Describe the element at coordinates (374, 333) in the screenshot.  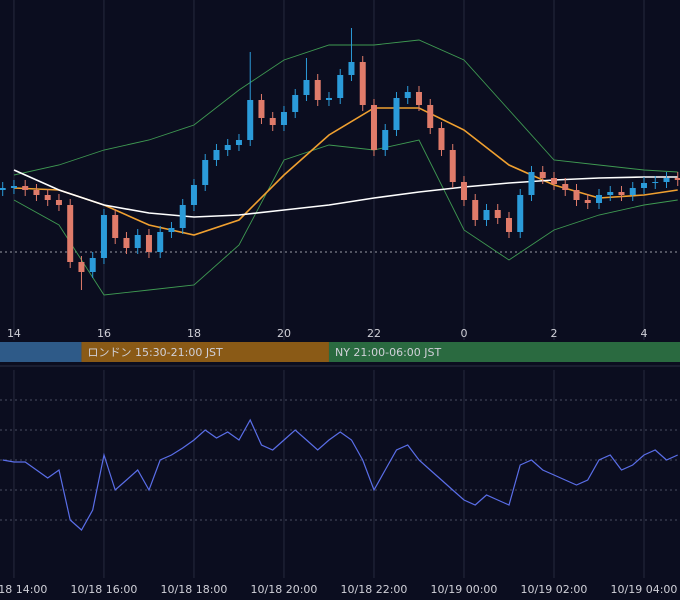
I see `x-tick-label: 22` at that location.